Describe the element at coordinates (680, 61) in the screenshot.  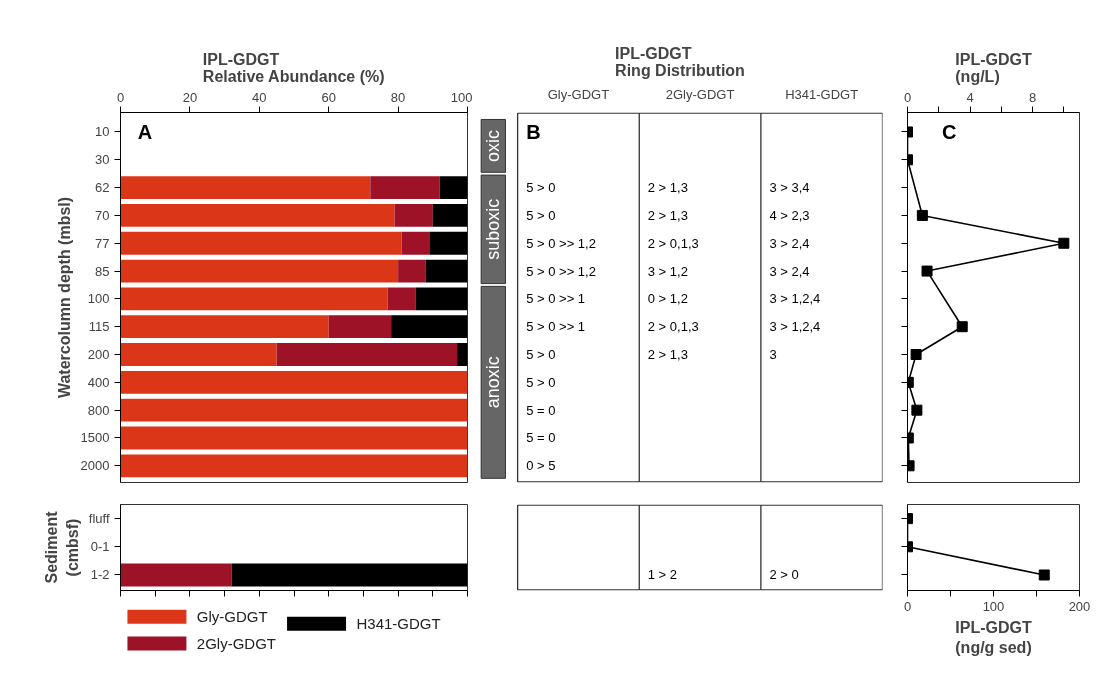
I see `text: IPL-GDGT Ring Distribution` at that location.